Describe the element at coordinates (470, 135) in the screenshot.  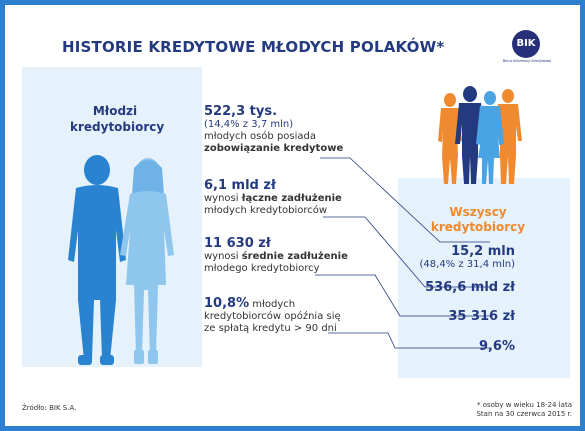
I see `man-center-figure-icon` at that location.